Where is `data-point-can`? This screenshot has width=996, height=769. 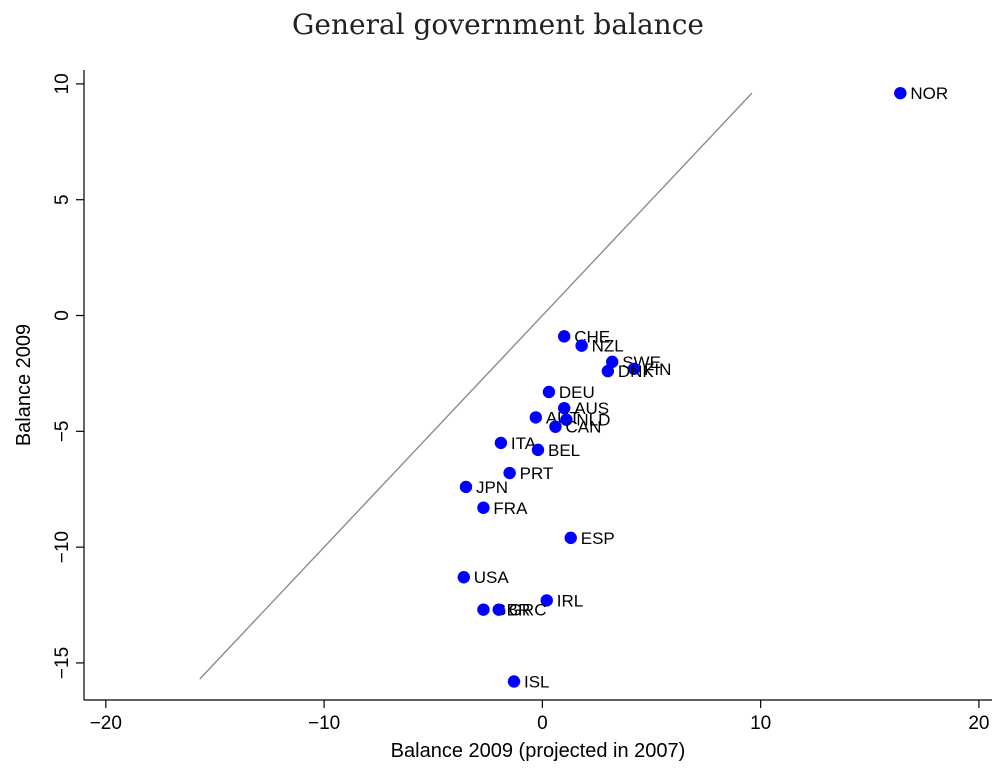 data-point-can is located at coordinates (555, 426).